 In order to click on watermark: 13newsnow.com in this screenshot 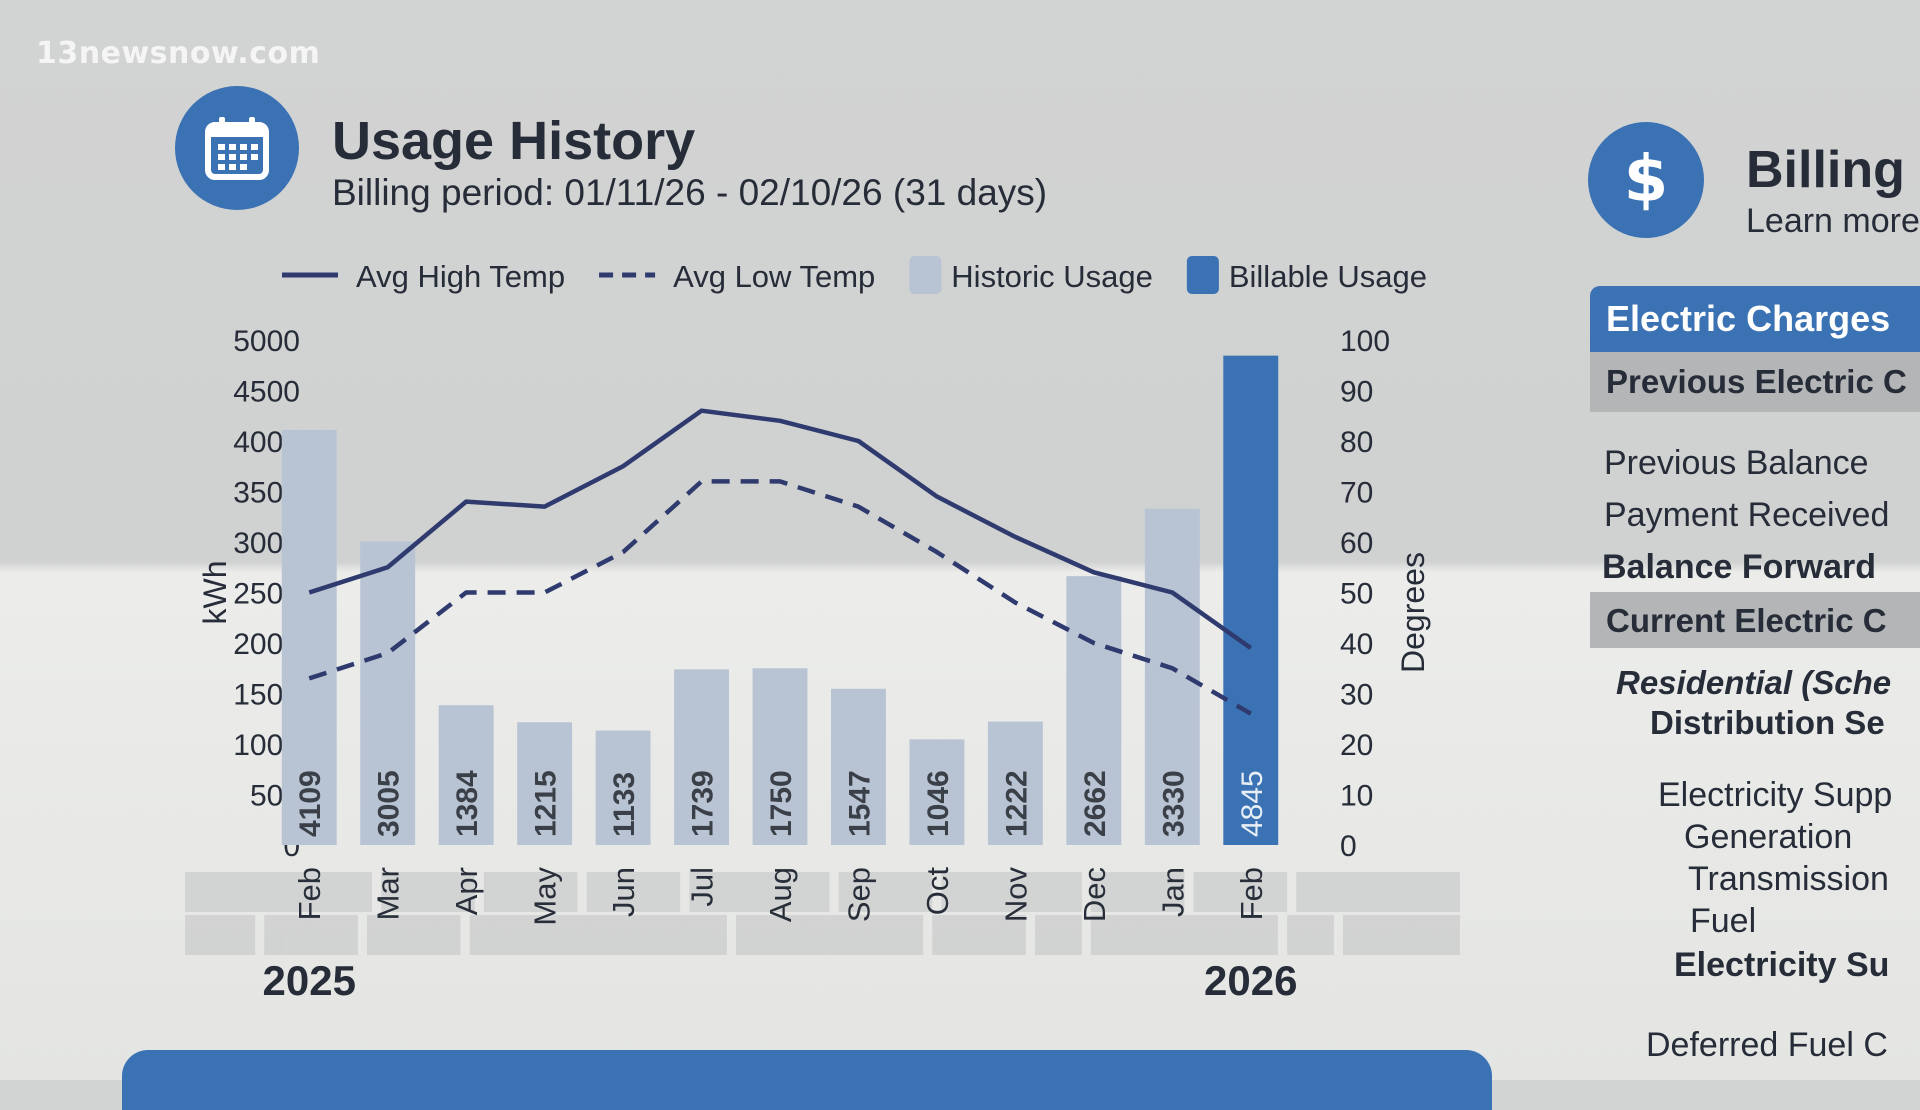, I will do `click(178, 53)`.